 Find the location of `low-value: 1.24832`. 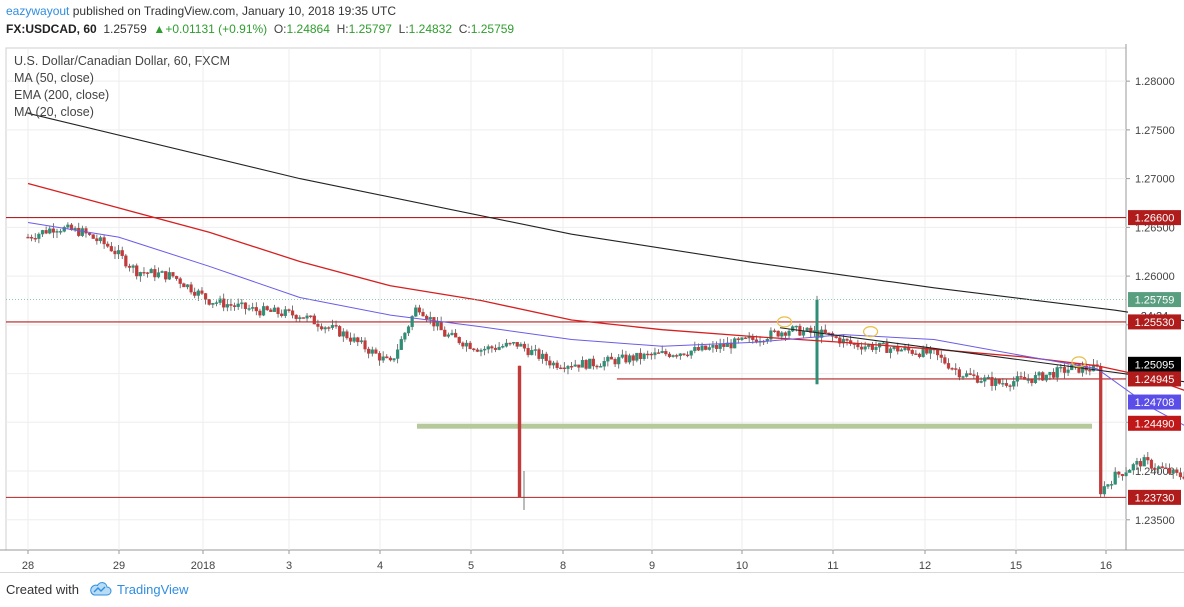

low-value: 1.24832 is located at coordinates (430, 29).